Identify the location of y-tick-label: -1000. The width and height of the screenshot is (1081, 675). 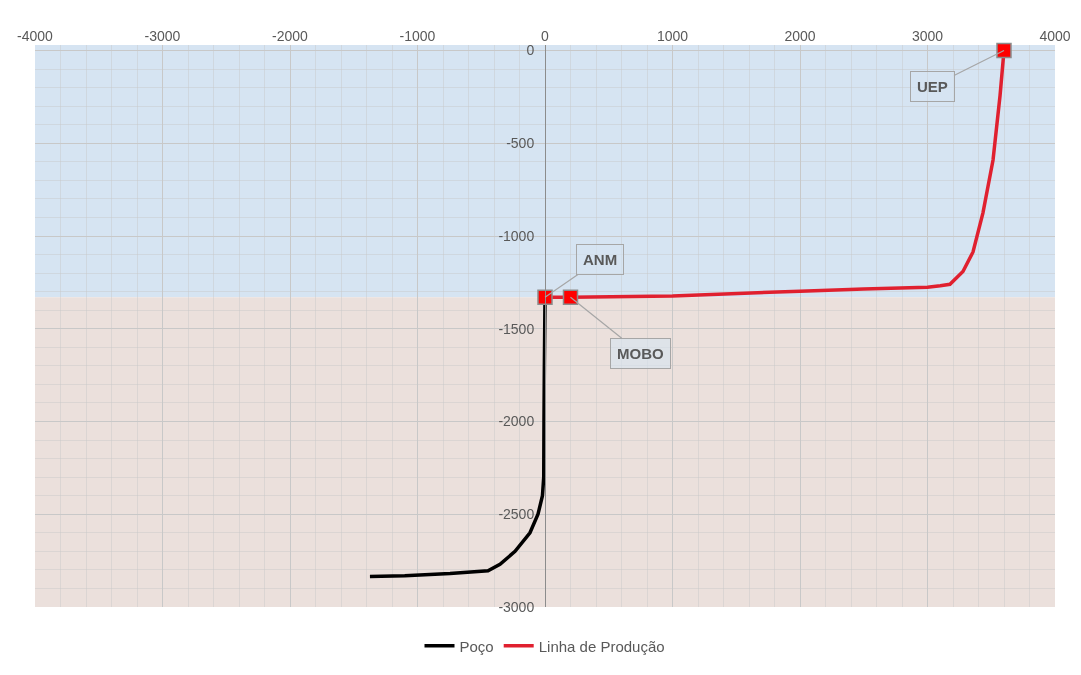
(516, 235).